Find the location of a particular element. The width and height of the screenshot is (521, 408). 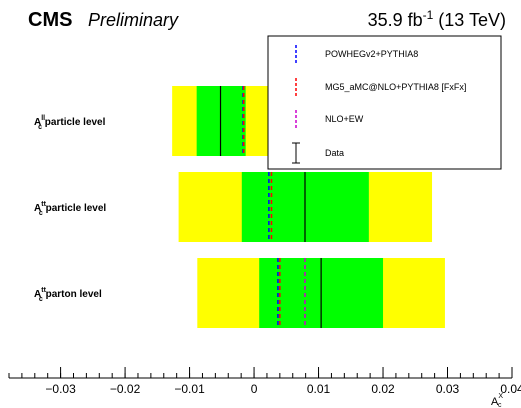

row-label-rest: parton level is located at coordinates (72, 294).